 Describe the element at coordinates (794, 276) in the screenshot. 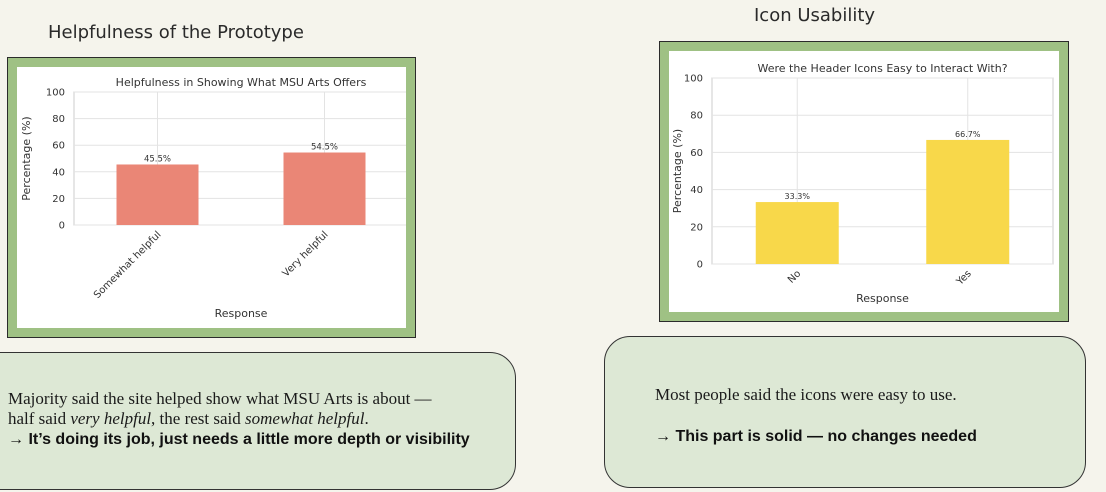

I see `x-tick-label: No` at that location.